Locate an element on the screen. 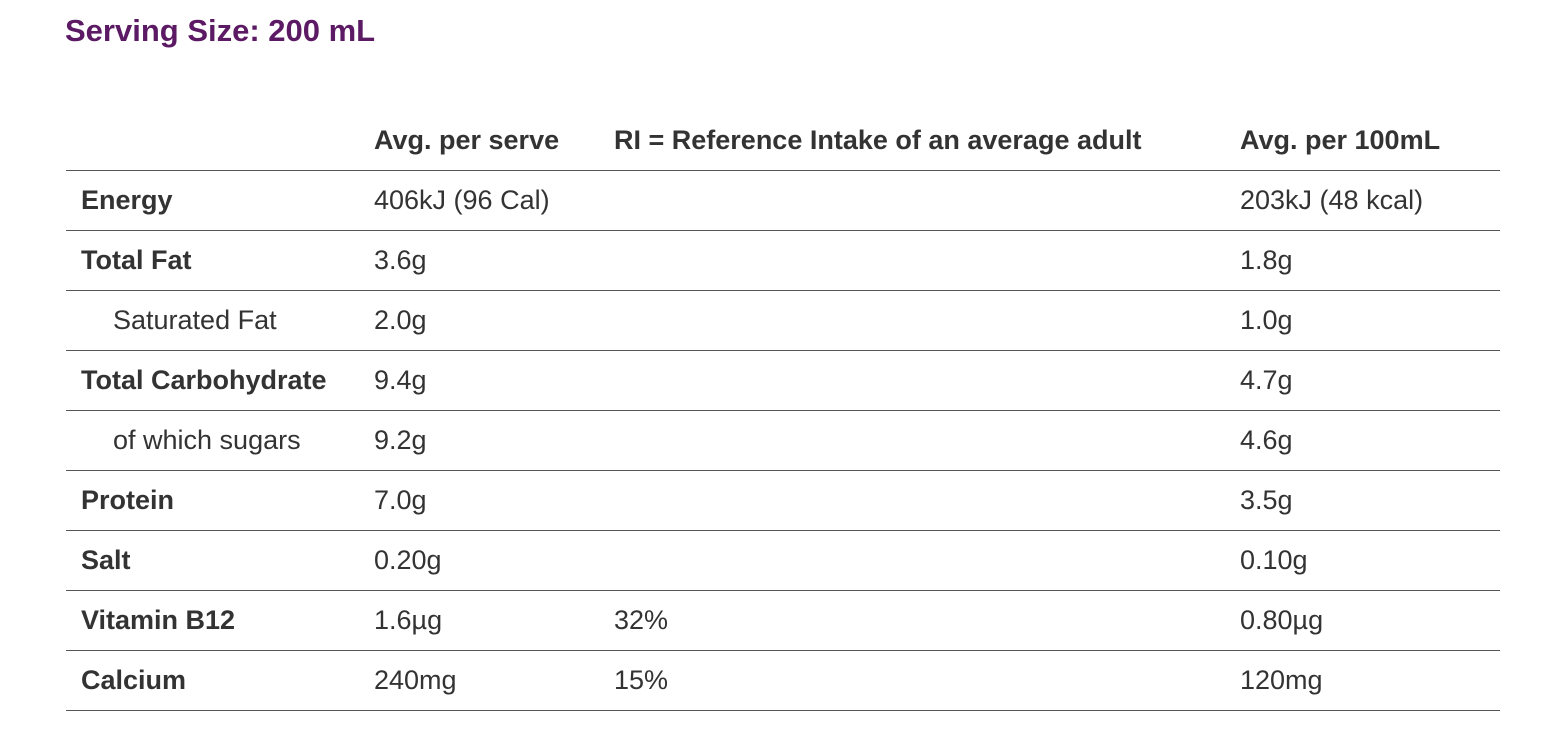 The image size is (1548, 750). per-serve-value: 406kJ (96 Cal) is located at coordinates (494, 200).